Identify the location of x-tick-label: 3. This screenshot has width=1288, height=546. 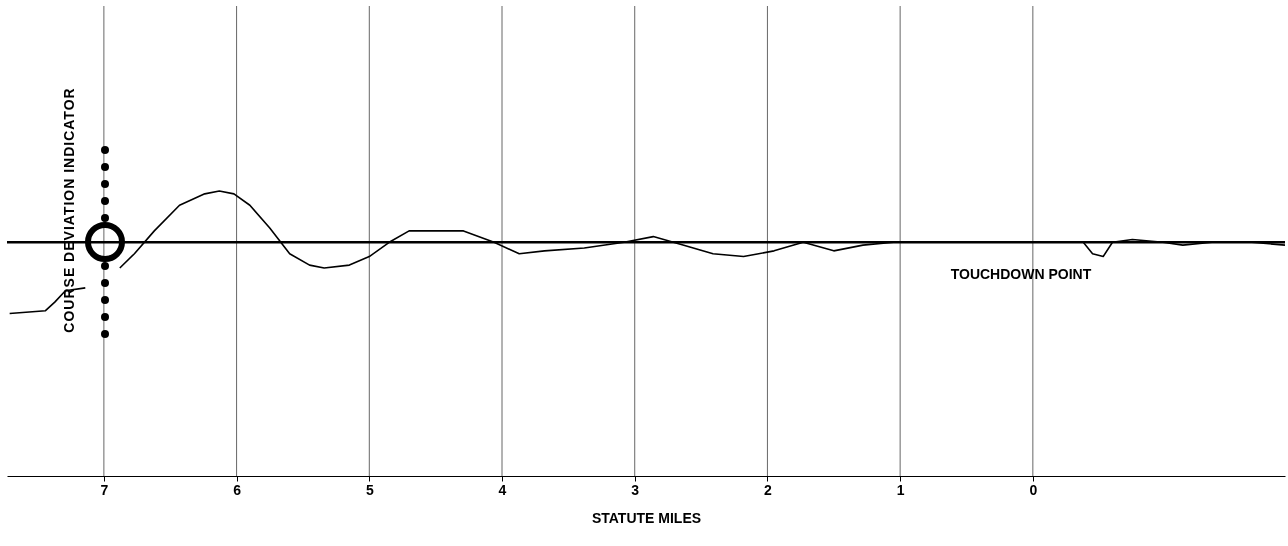
(635, 489).